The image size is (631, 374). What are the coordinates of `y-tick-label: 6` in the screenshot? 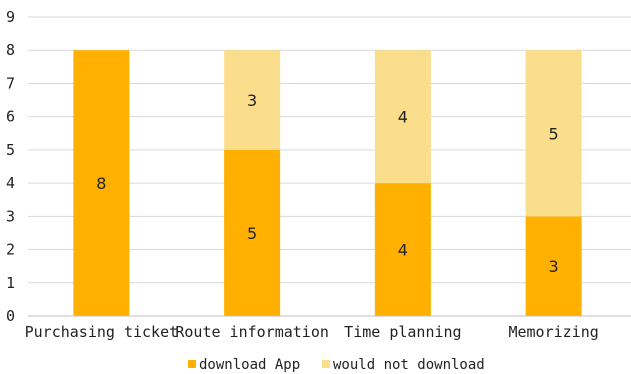 It's located at (10, 117).